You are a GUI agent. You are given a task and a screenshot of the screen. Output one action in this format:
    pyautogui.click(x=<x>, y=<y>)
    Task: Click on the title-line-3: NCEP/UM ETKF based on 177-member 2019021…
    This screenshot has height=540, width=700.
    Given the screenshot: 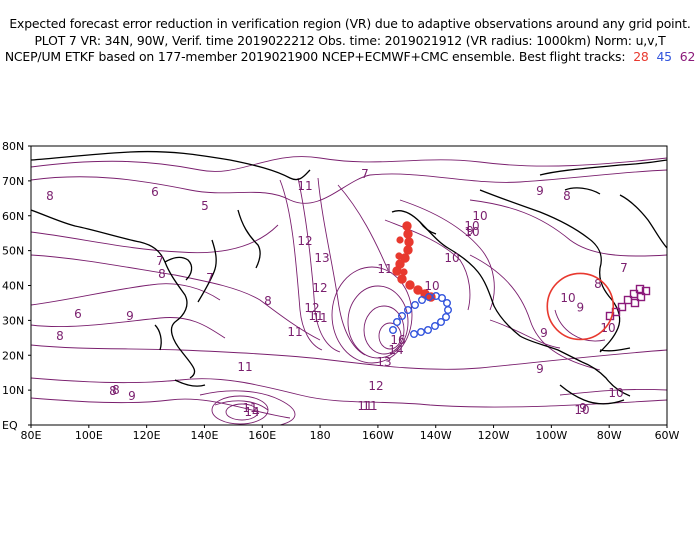 What is the action you would take?
    pyautogui.click(x=350, y=57)
    